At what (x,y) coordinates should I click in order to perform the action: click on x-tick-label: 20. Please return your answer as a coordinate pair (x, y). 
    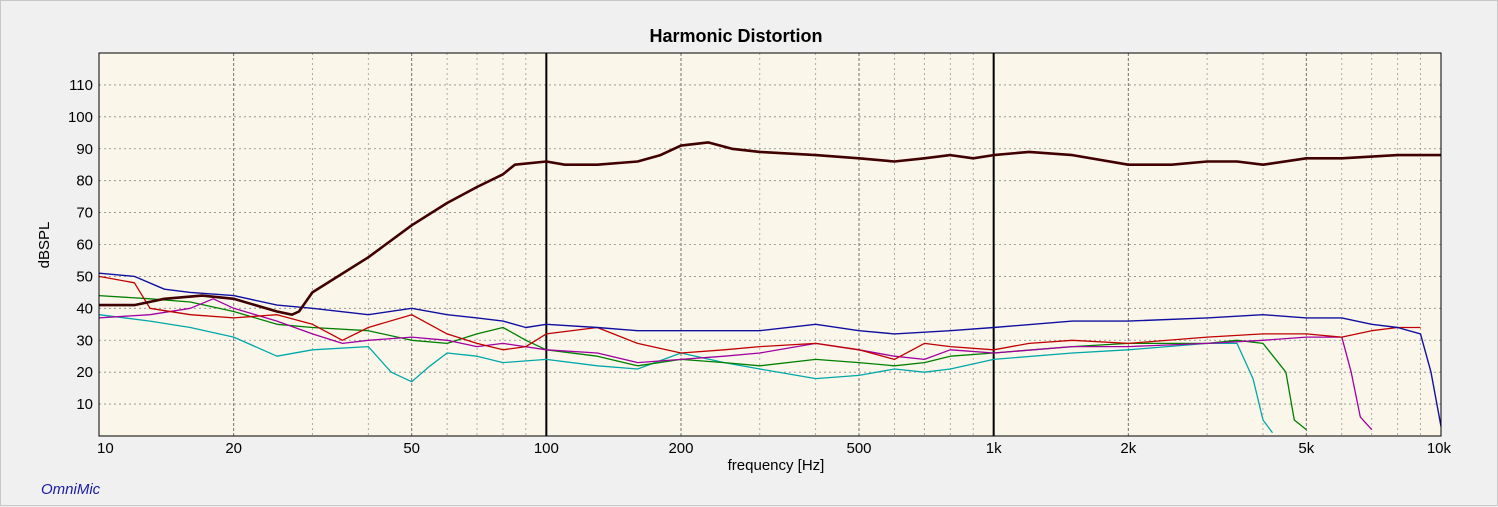
    Looking at the image, I should click on (233, 448).